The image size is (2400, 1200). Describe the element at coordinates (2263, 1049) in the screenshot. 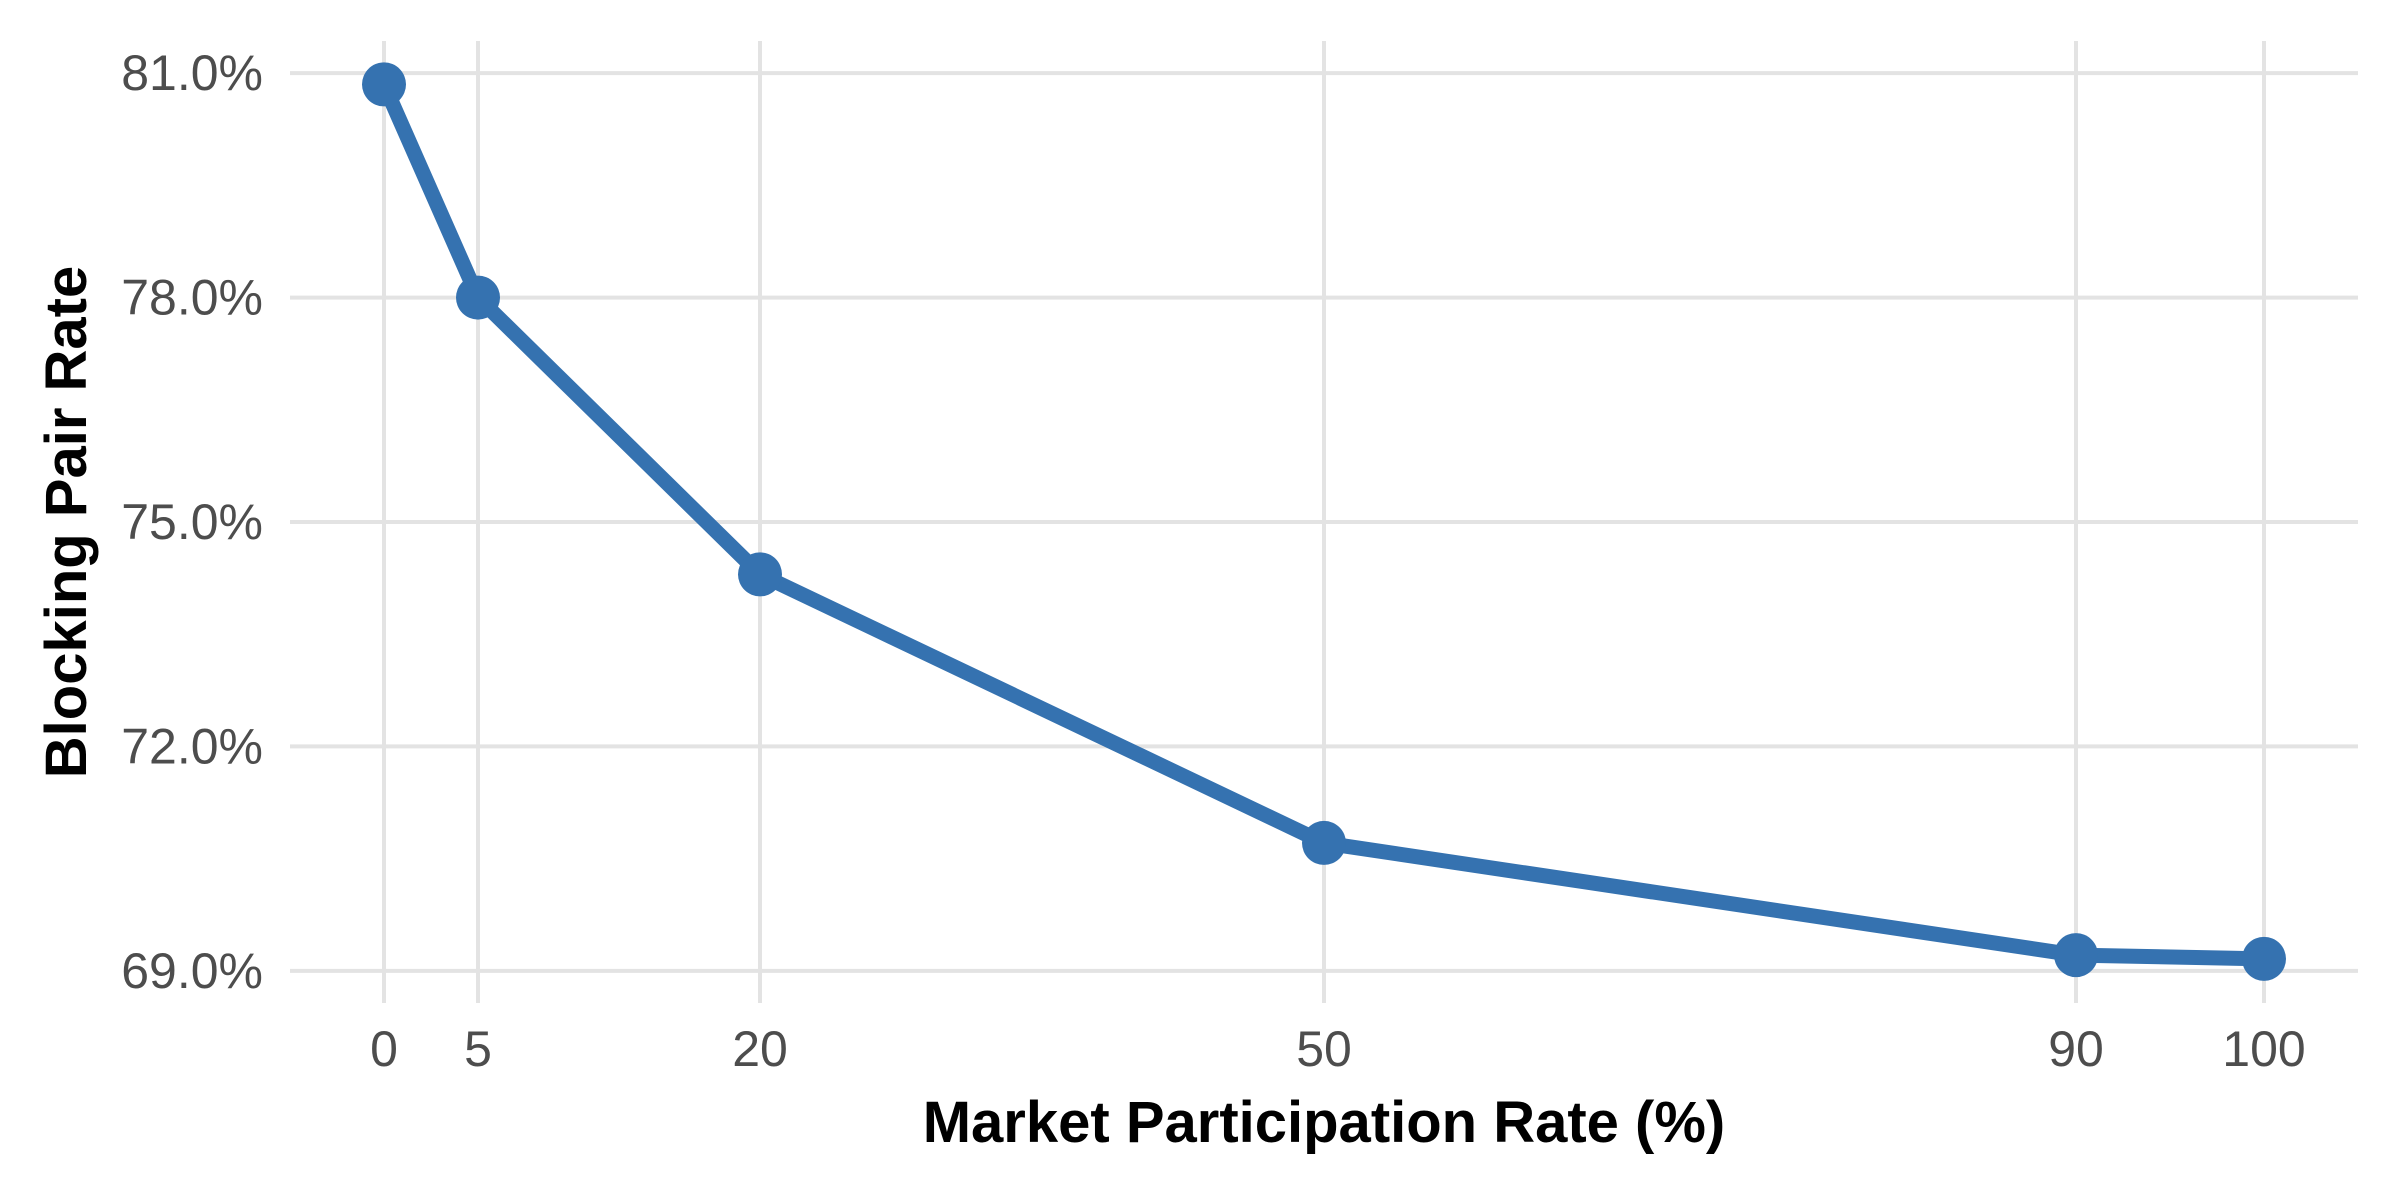

I see `x-tick-label: 100` at that location.